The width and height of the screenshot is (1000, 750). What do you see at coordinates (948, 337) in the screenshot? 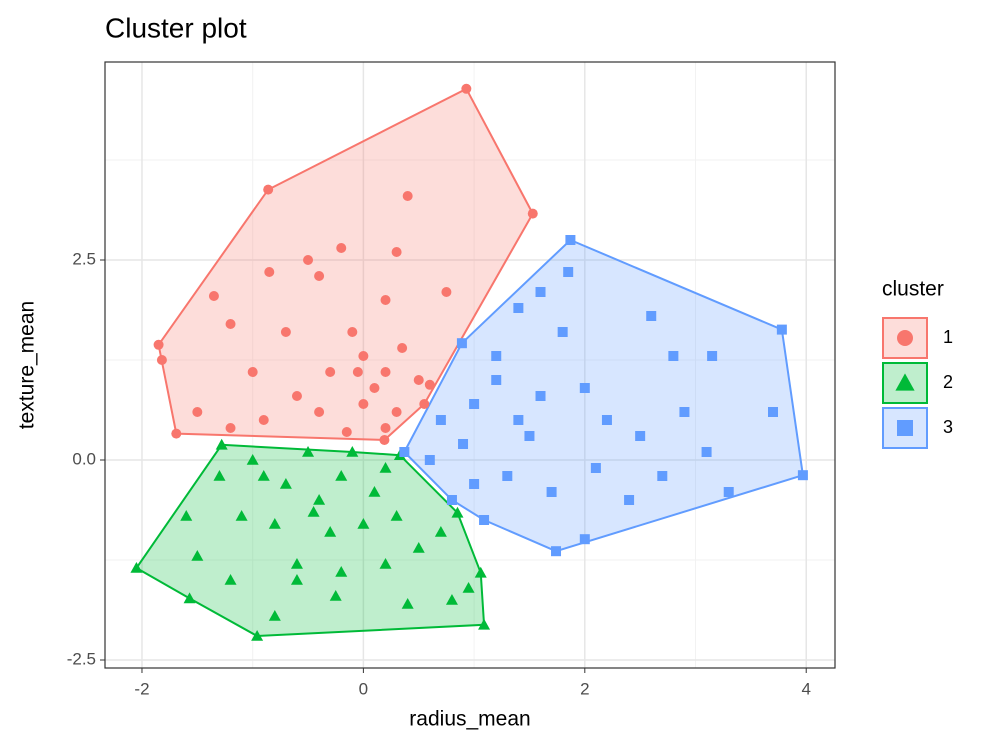
I see `legend-label: 1` at bounding box center [948, 337].